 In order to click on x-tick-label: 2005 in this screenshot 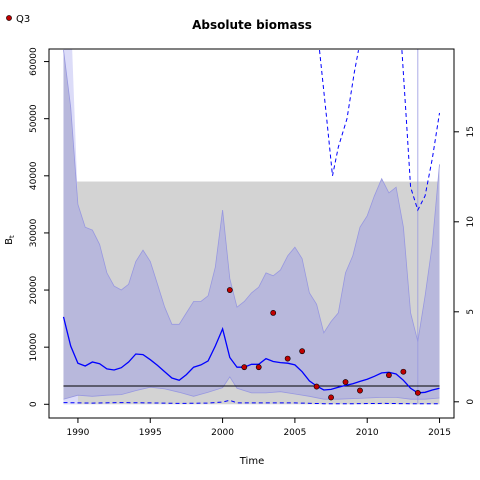, I will do `click(294, 433)`.